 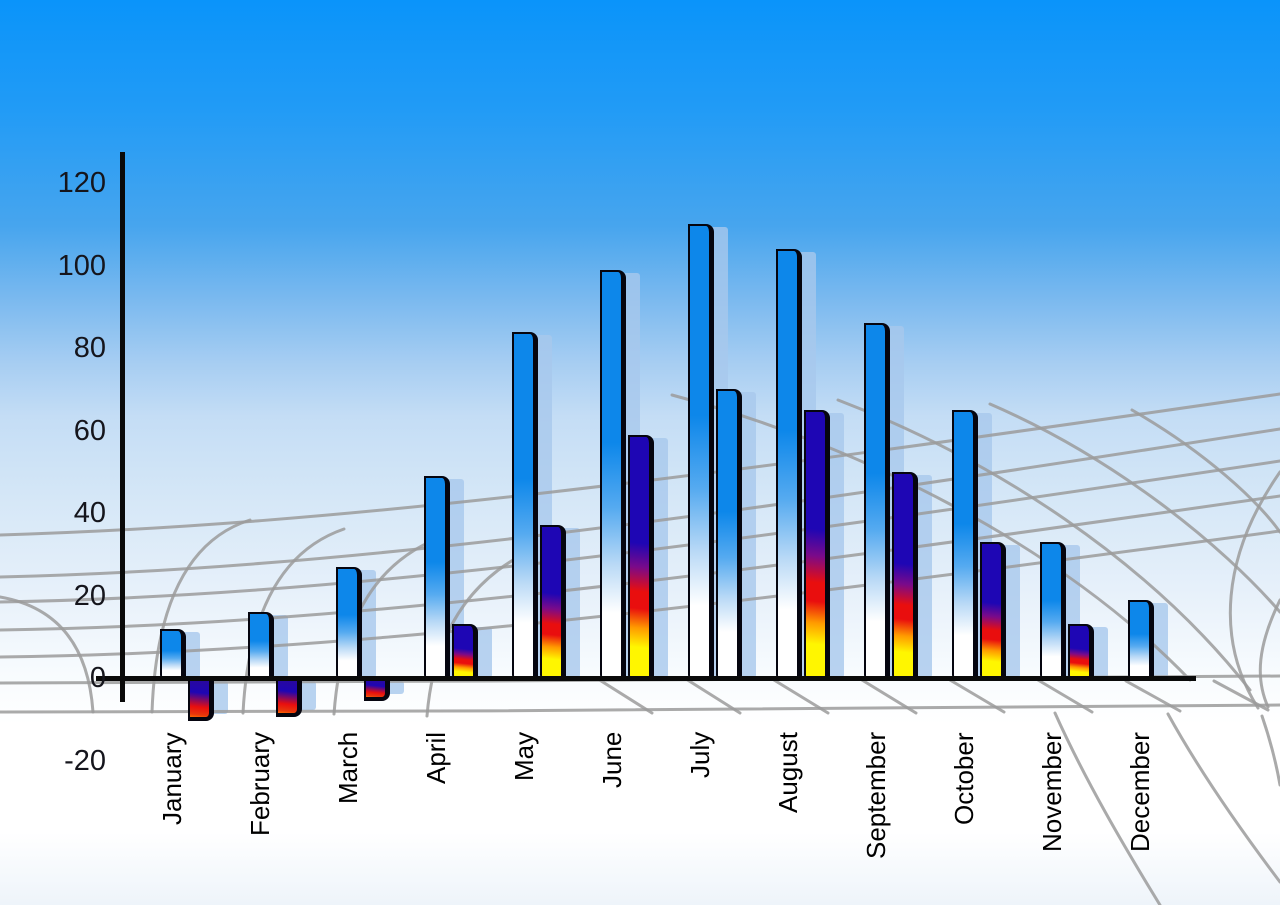 What do you see at coordinates (173, 653) in the screenshot?
I see `bar-january-series1` at bounding box center [173, 653].